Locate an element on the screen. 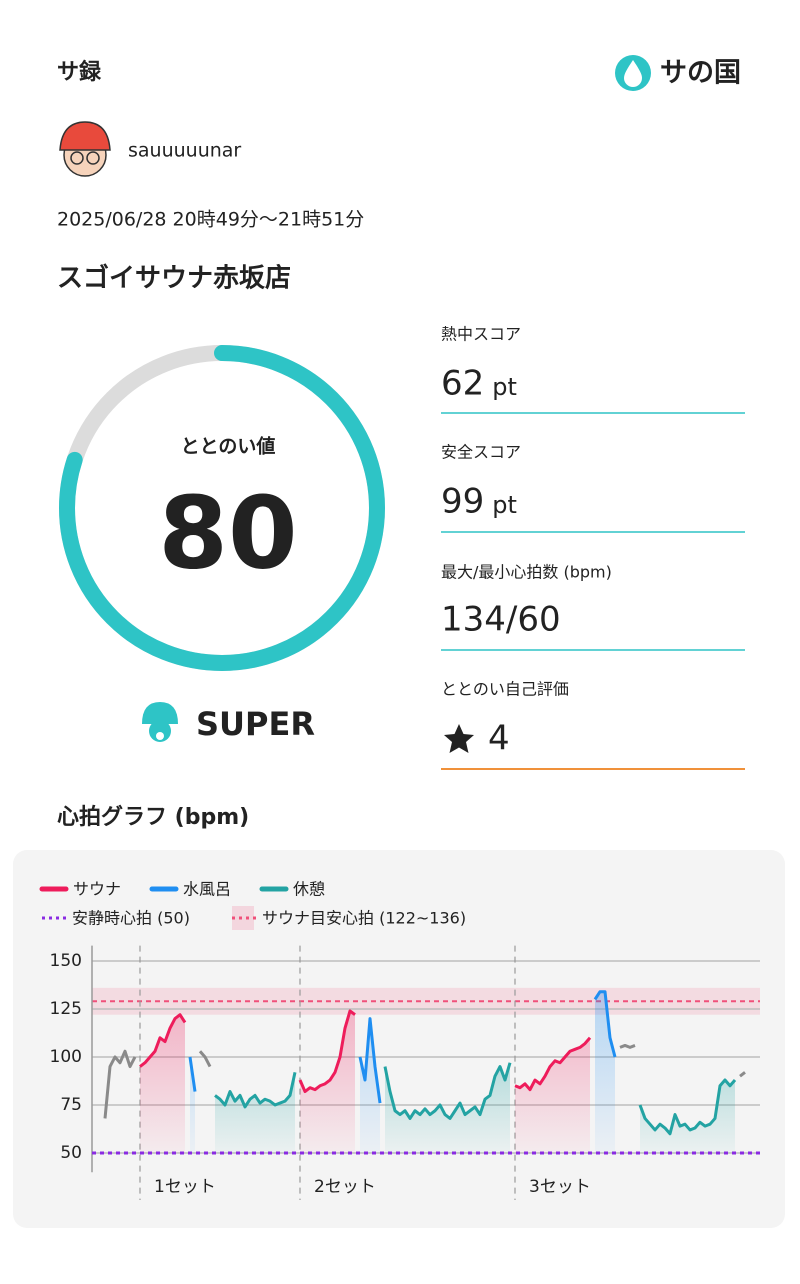  rank-icon-hat is located at coordinates (160, 713).